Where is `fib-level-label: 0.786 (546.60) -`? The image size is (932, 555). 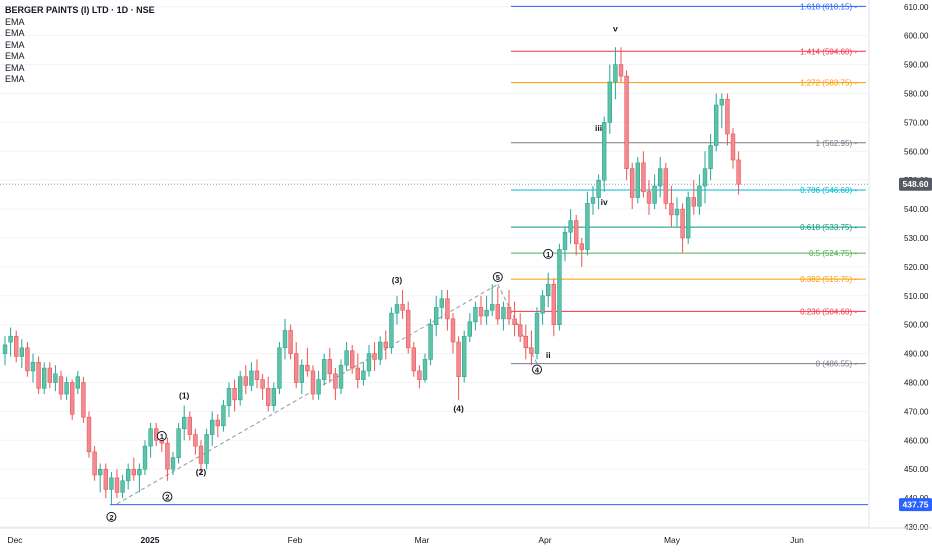
fib-level-label: 0.786 (546.60) - is located at coordinates (828, 190).